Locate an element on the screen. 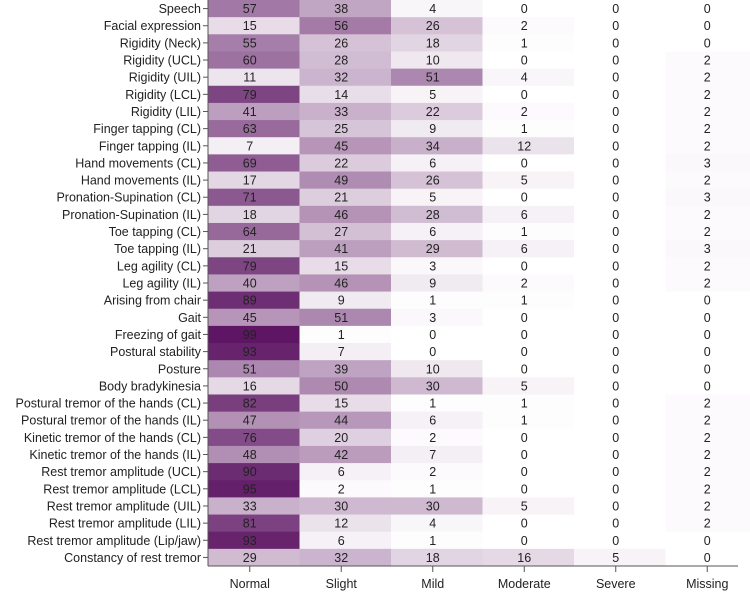  cell-value-label: 81 is located at coordinates (250, 524).